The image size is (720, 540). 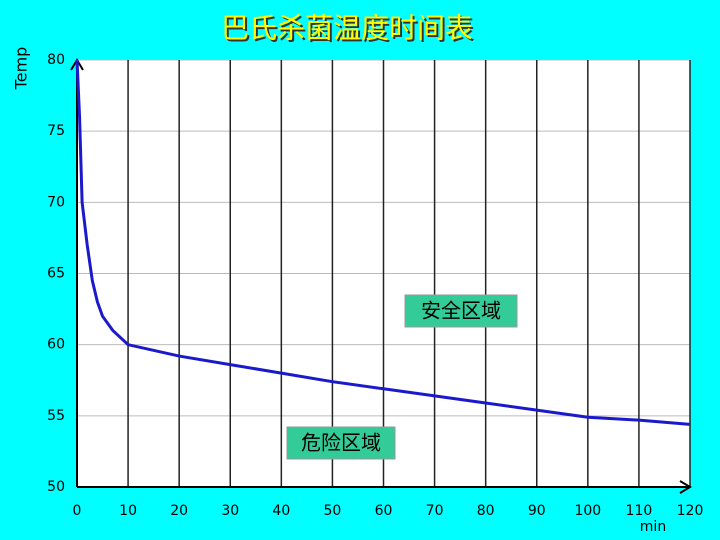 I want to click on x-axis-label: min, so click(x=653, y=527).